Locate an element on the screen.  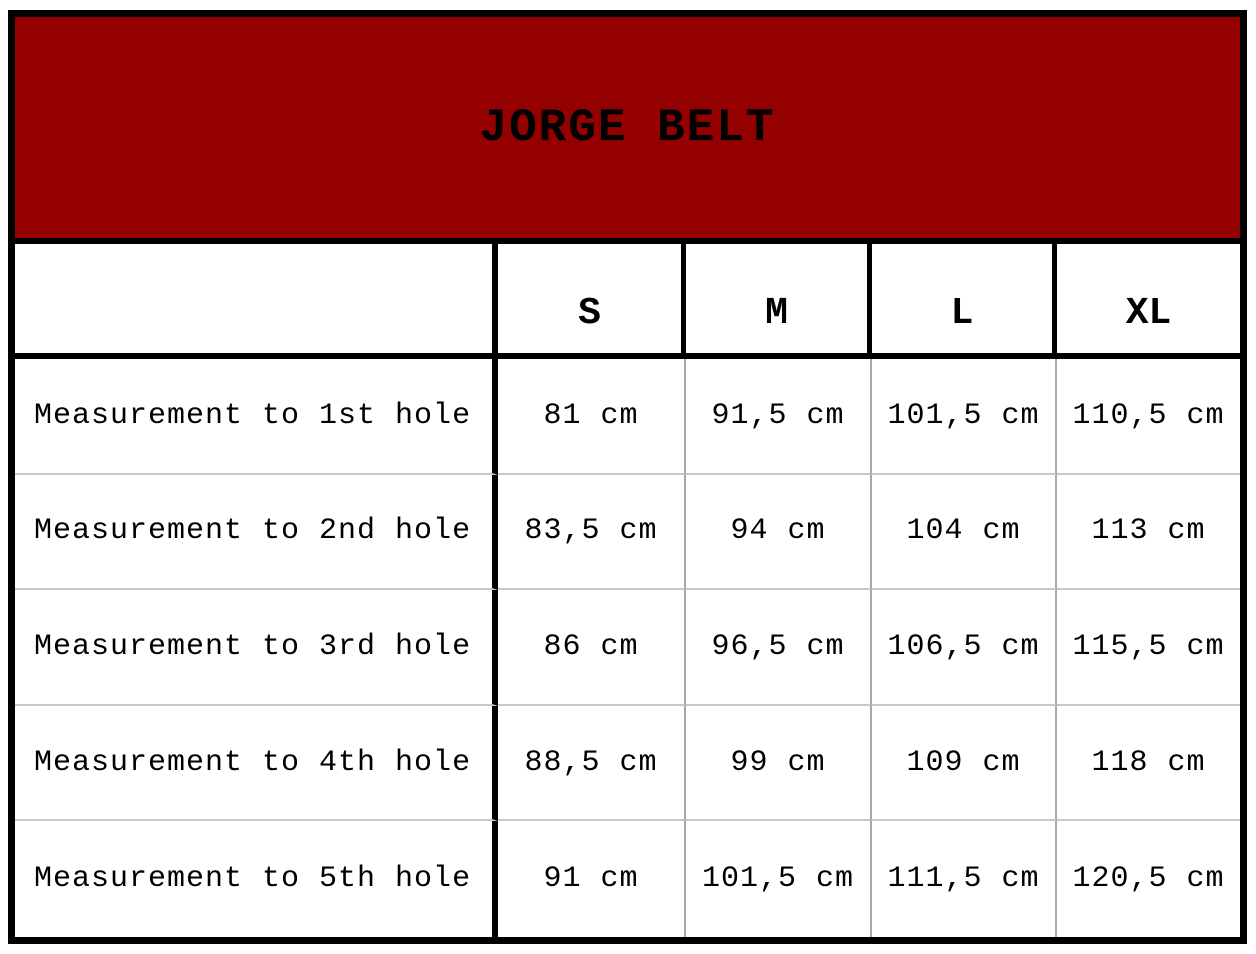
header-size-l: L is located at coordinates (964, 301).